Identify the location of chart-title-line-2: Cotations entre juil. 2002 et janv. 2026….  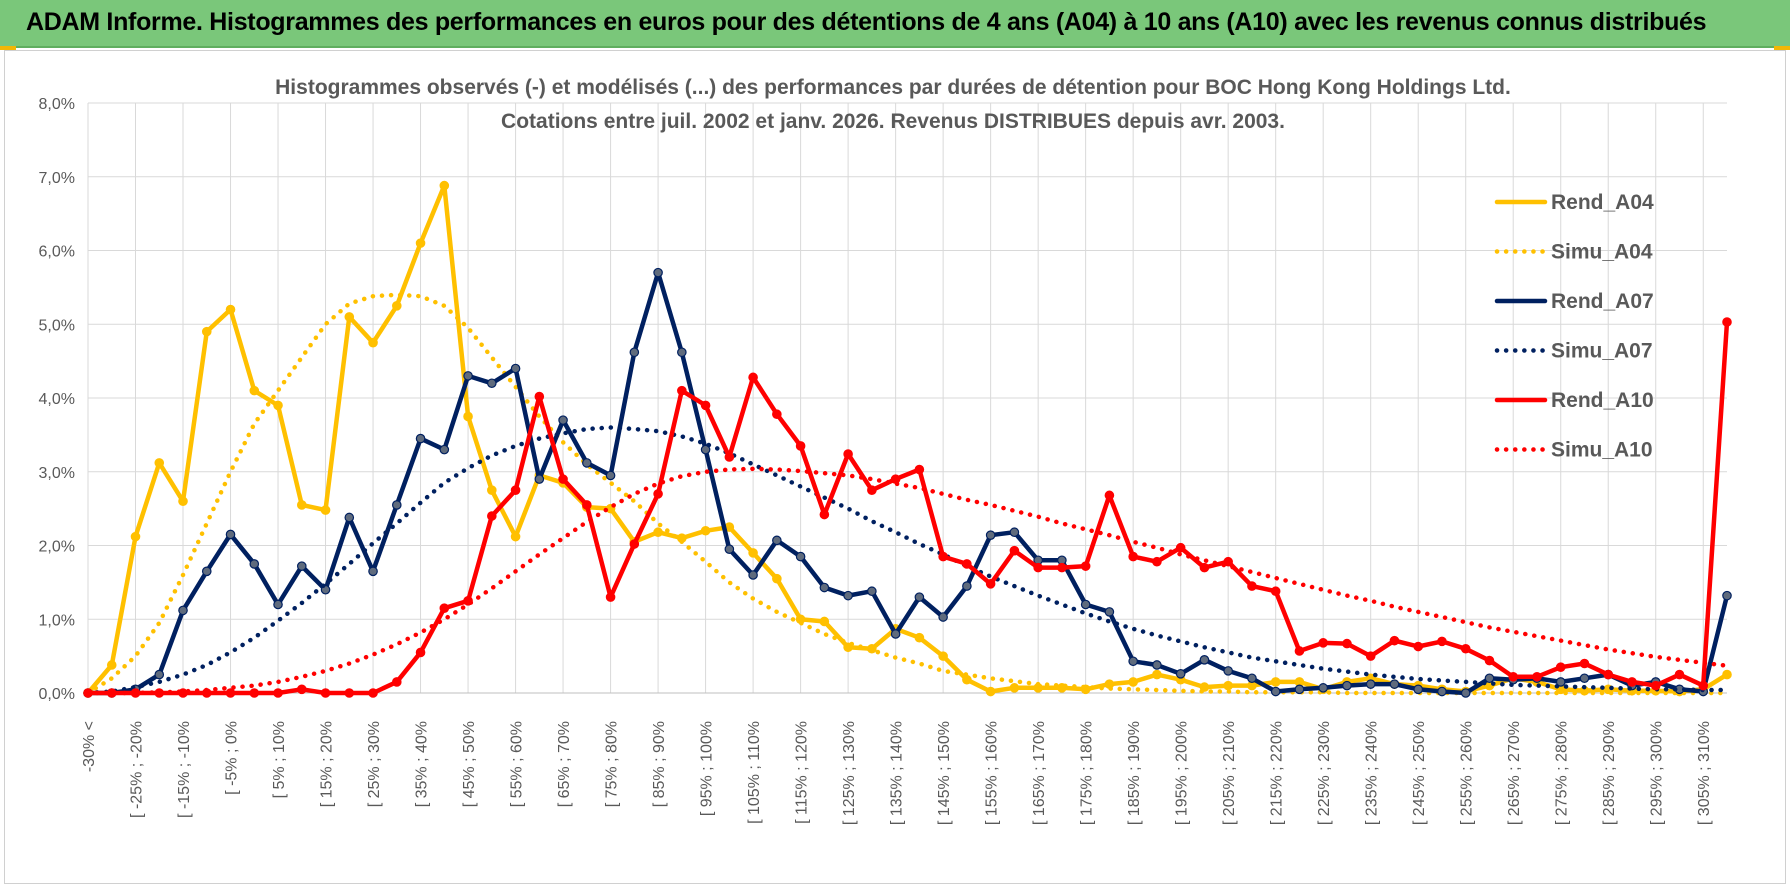
(893, 121).